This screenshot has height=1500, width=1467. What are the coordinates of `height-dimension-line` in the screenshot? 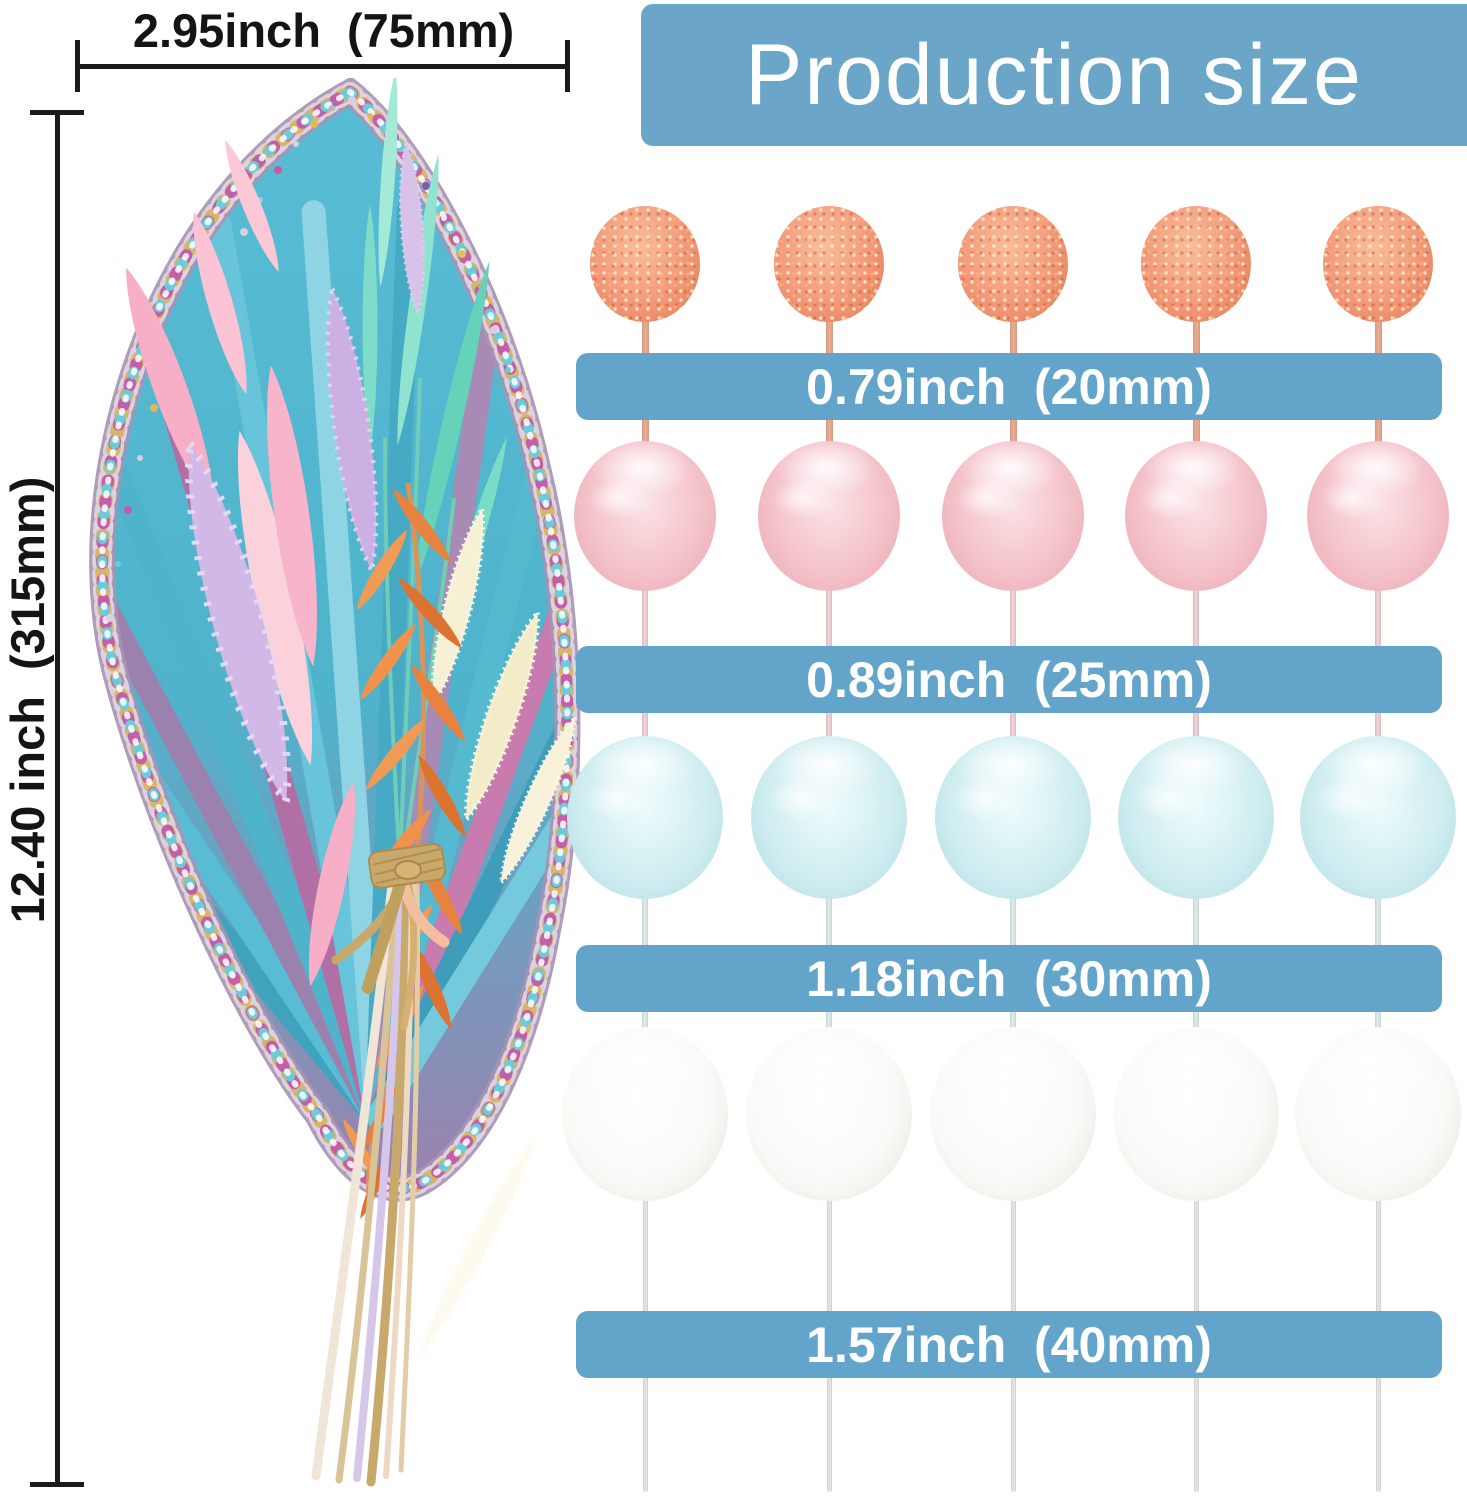 It's located at (57, 798).